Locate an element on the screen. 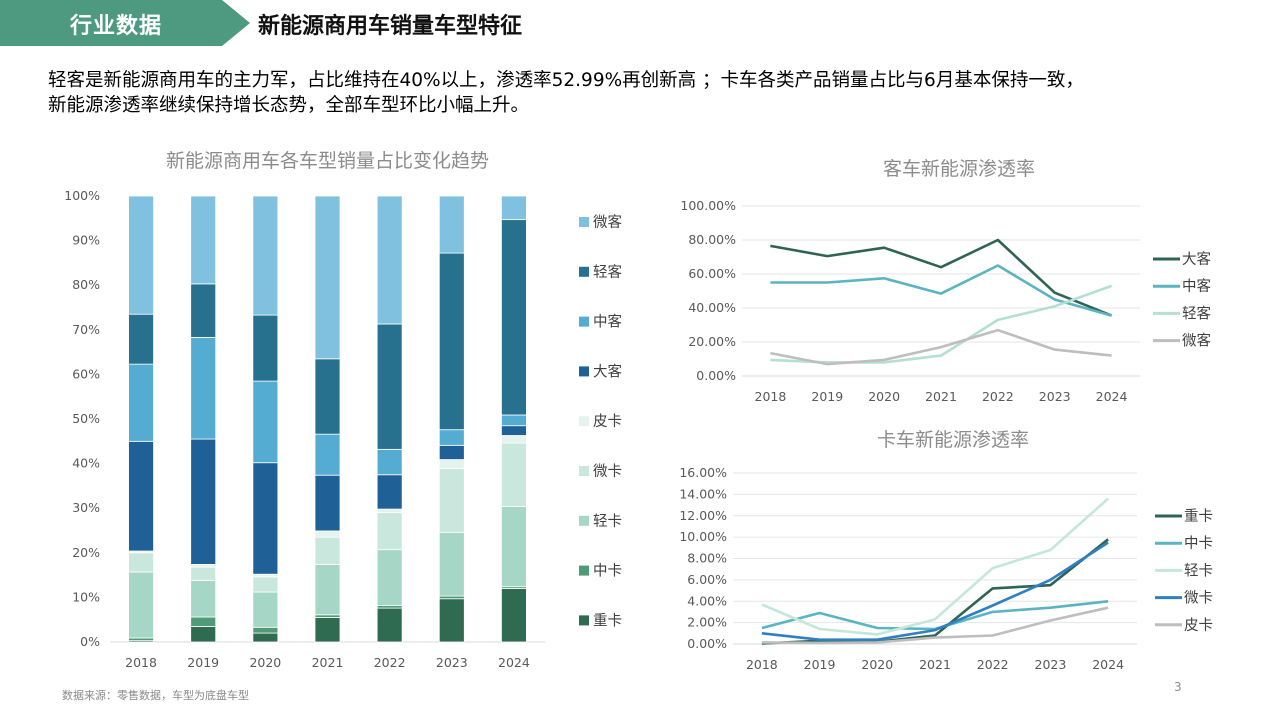 This screenshot has width=1280, height=720. legend-label: 重卡 is located at coordinates (1198, 516).